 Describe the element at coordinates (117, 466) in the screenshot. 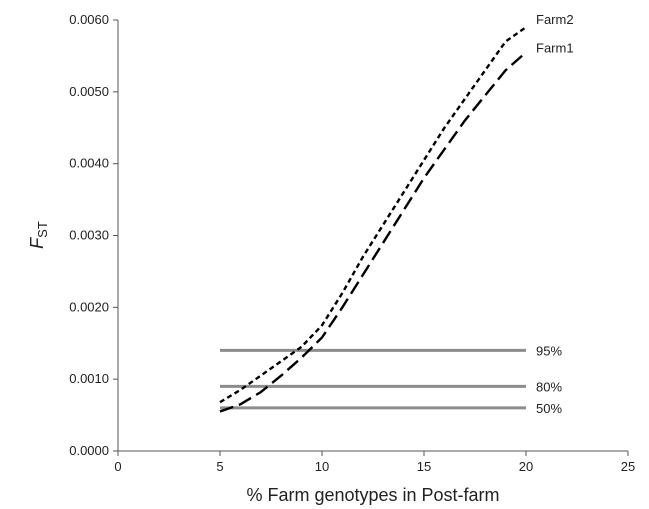

I see `x-tick-label: 0` at that location.